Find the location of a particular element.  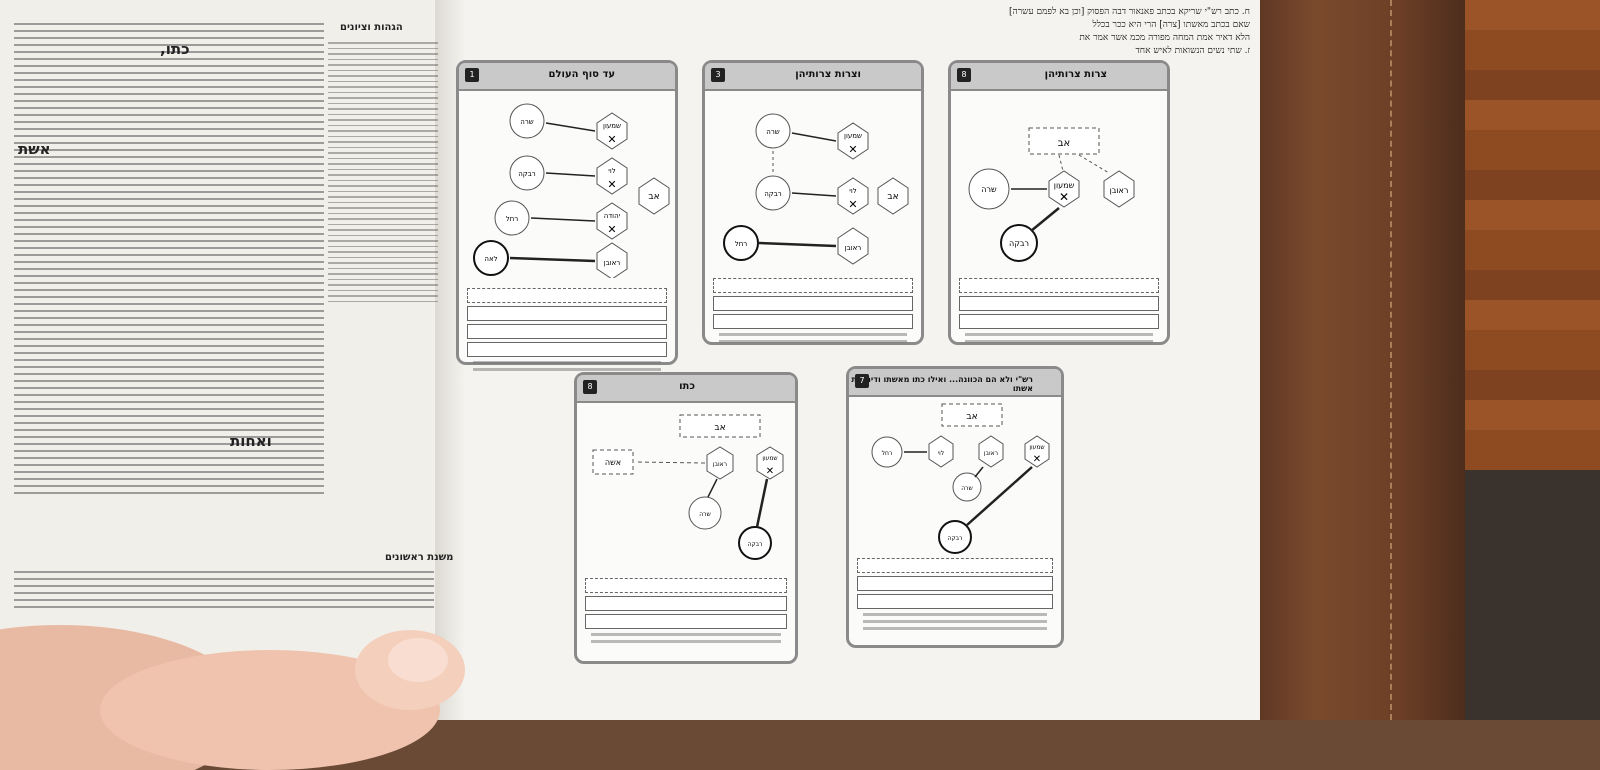

diagram-box: צרות צרותיהן 8 אב ראובן שמעון ✕ שרה רבקה is located at coordinates (1059, 202).